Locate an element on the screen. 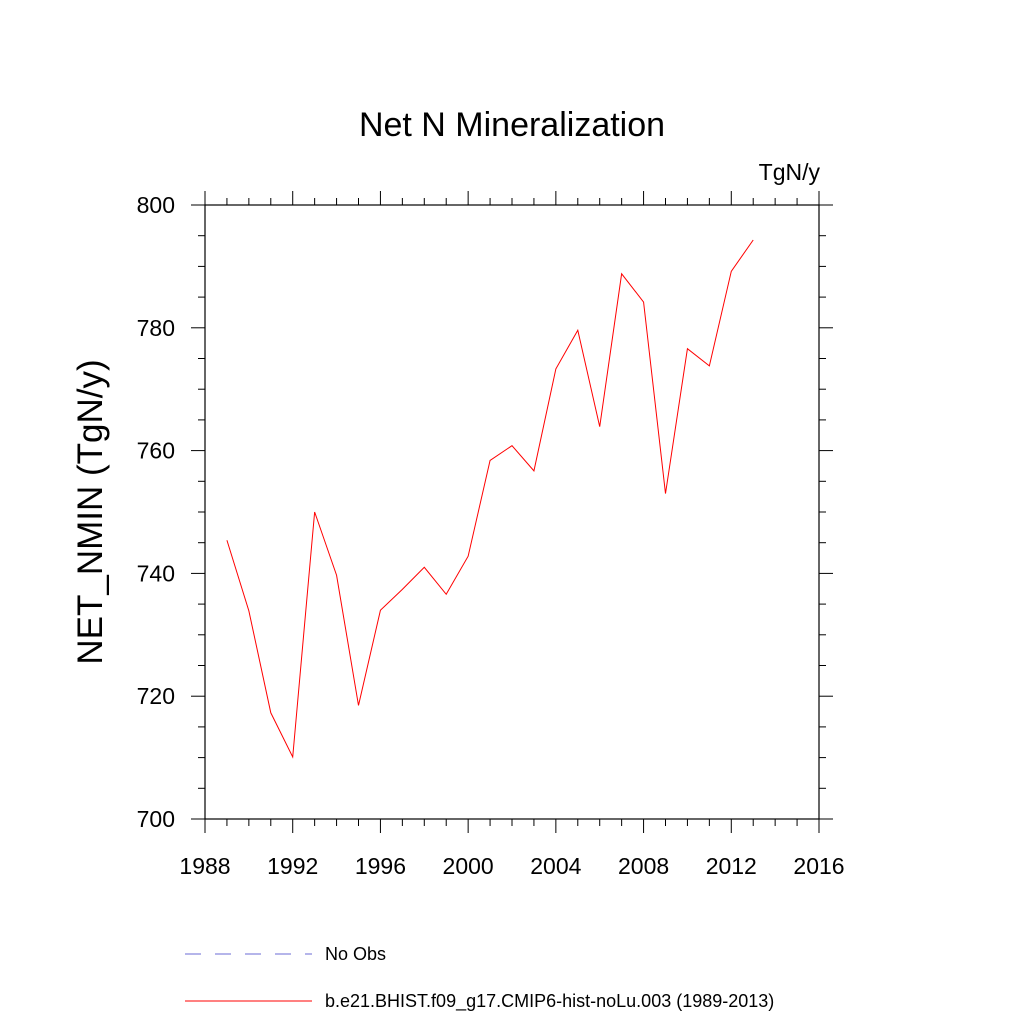 This screenshot has height=1024, width=1024. x-tick-label: 2000 is located at coordinates (468, 866).